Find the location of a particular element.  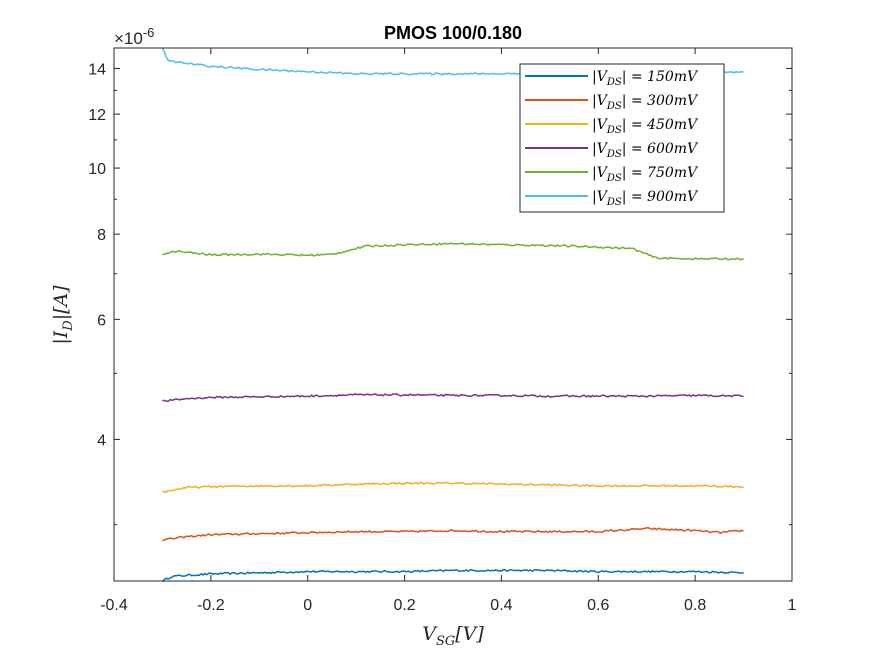

legend-entry-4: |VDS| = 600mV is located at coordinates (645, 150).